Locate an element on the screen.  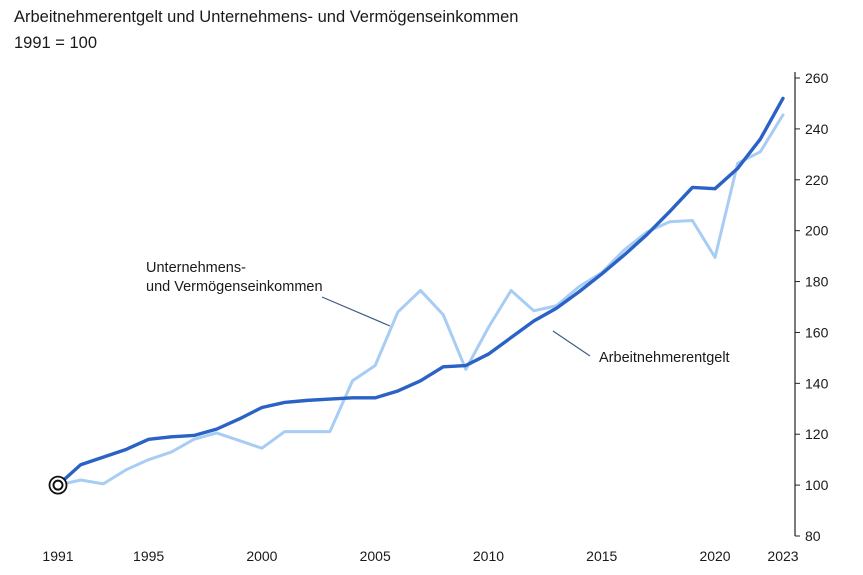
annotation-label-unternehmenseinkommen: Unternehmens- is located at coordinates (196, 268).